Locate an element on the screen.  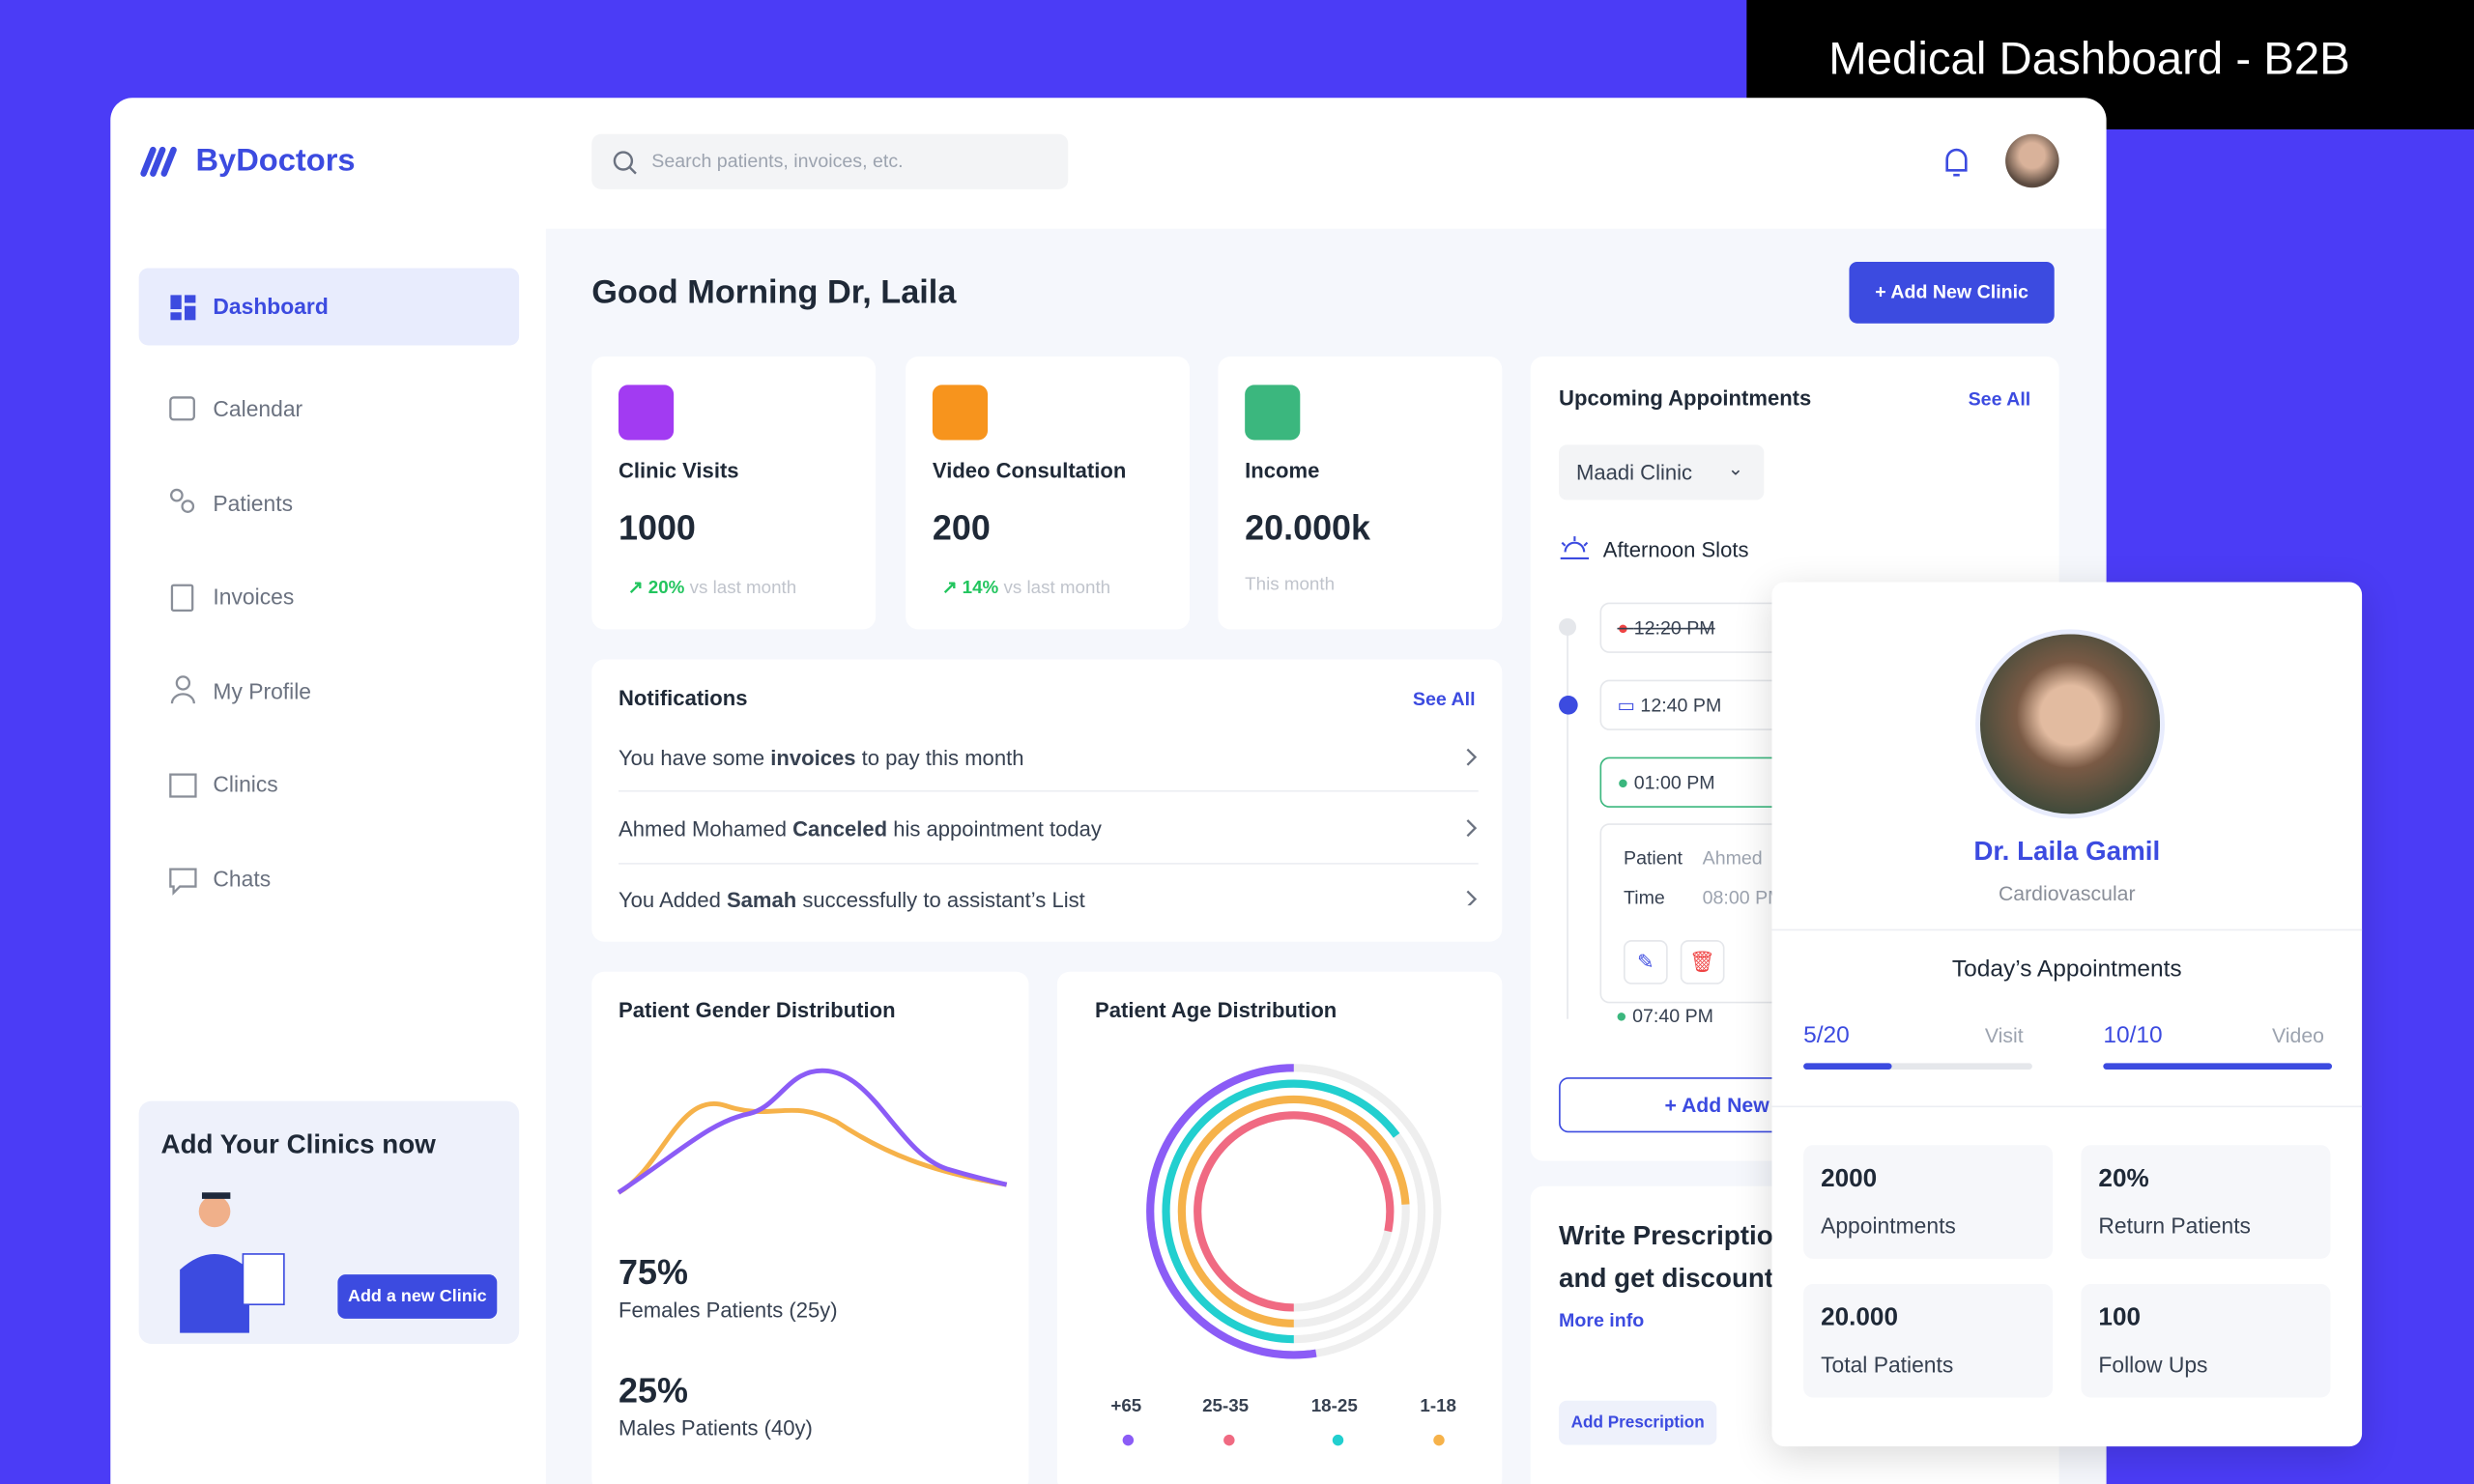
more-info: More info is located at coordinates (1602, 1320).